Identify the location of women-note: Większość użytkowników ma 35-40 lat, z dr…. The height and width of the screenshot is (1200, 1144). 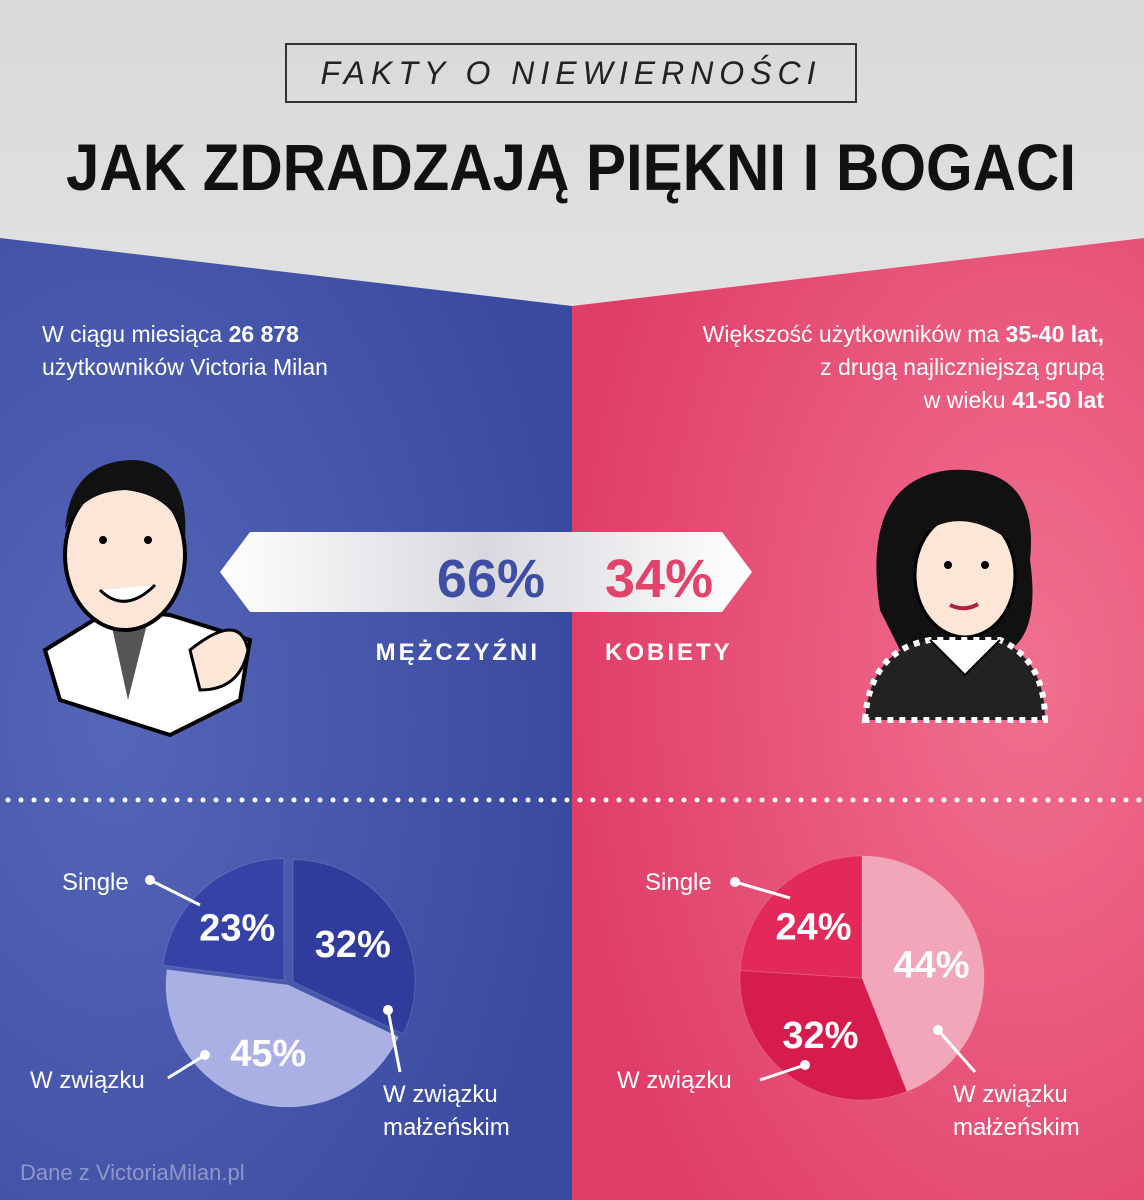
(844, 367).